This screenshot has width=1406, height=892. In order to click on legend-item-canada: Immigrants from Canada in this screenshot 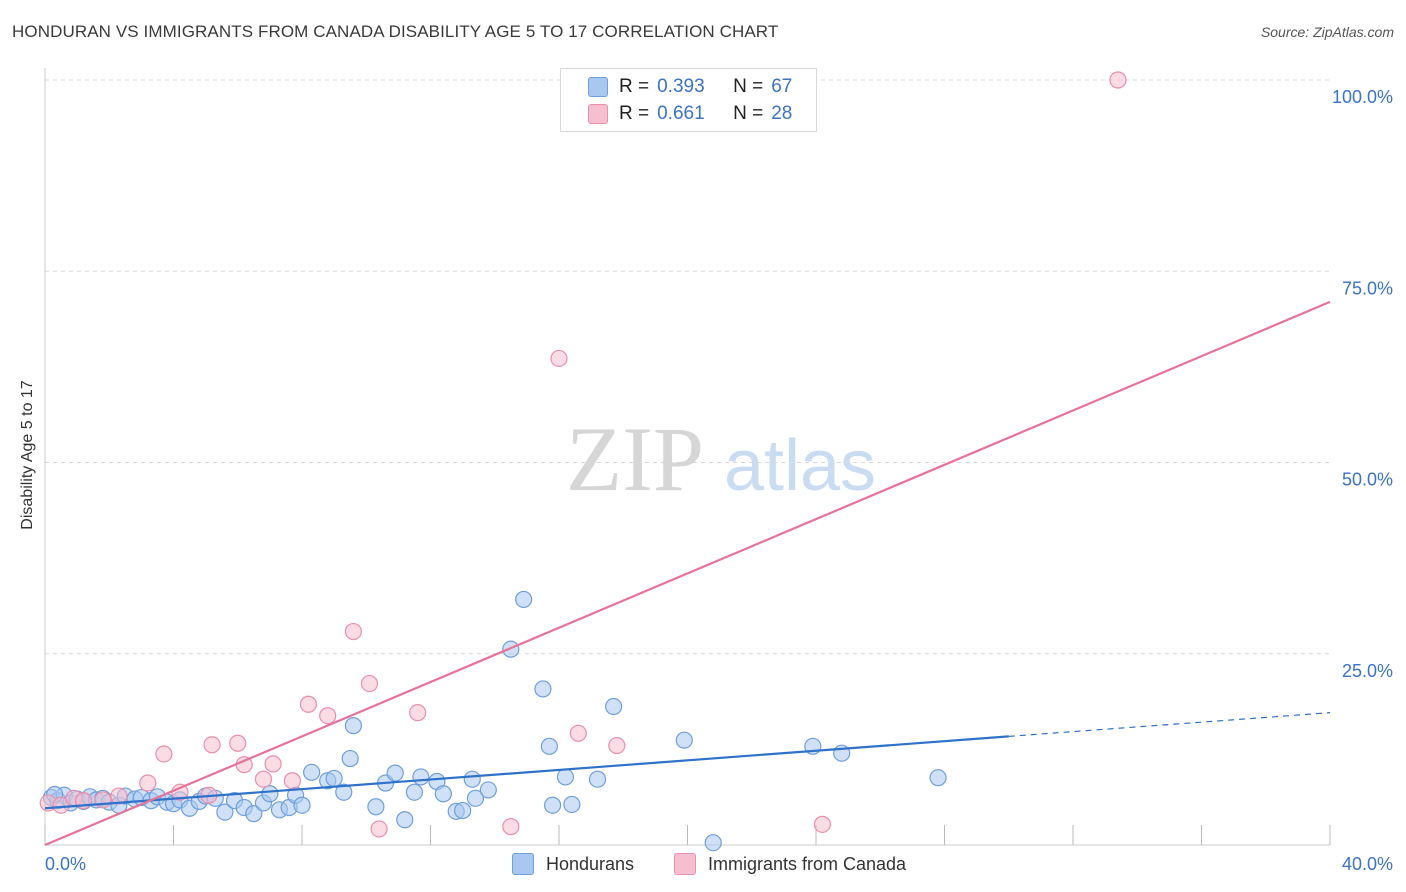, I will do `click(790, 864)`.